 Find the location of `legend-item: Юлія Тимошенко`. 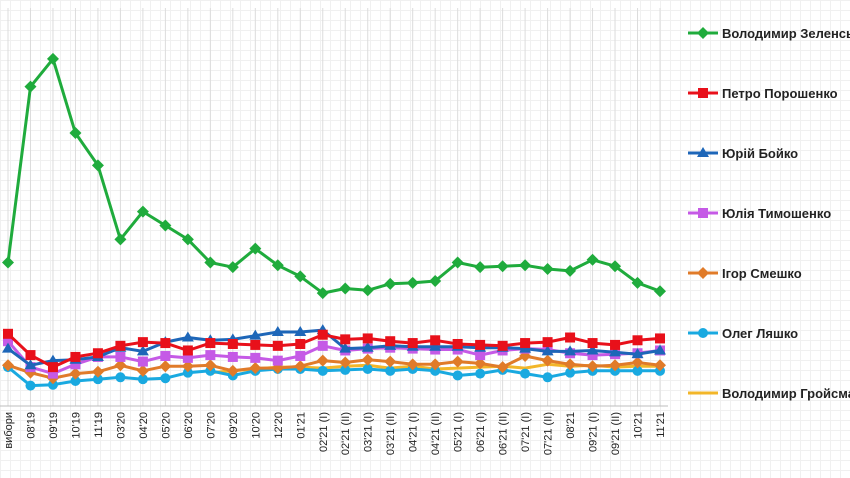

legend-item: Юлія Тимошенко is located at coordinates (759, 213).